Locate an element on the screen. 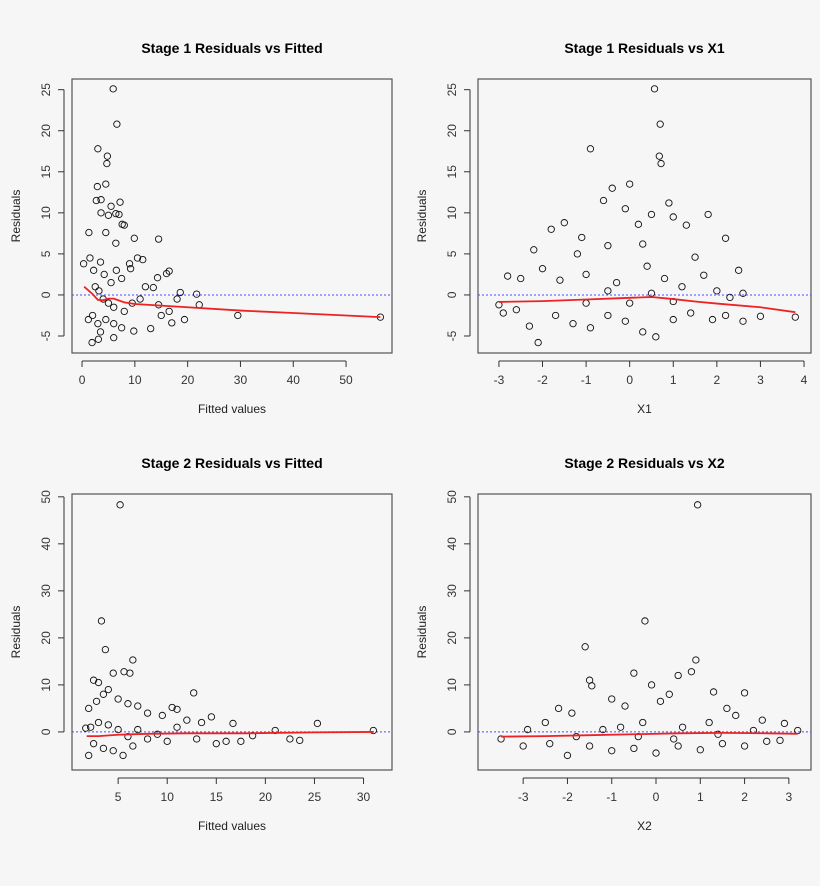  y-tick-label: -5 is located at coordinates (452, 335).